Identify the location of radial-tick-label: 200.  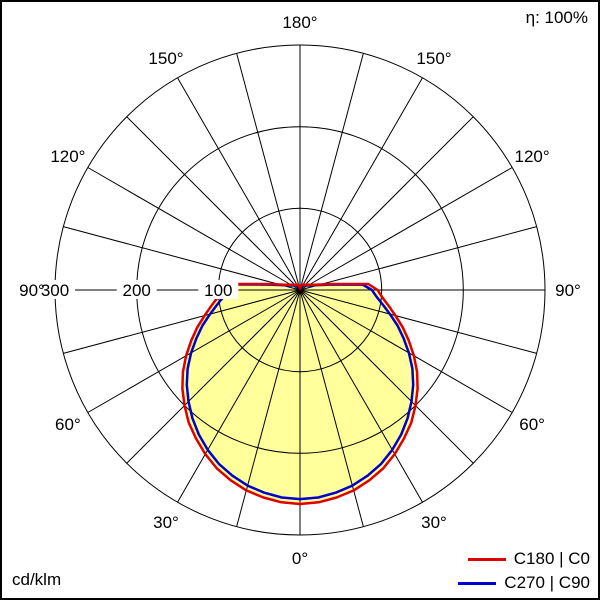
(137, 290).